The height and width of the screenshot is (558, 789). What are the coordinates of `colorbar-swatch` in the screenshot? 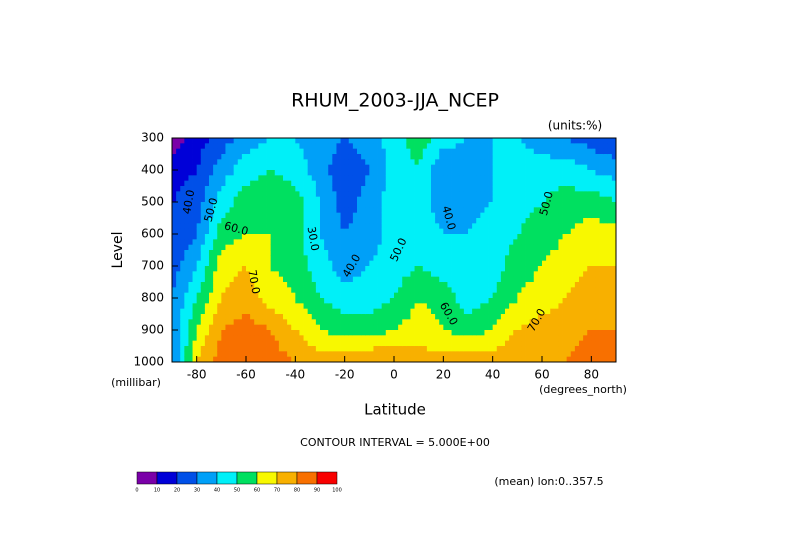 It's located at (147, 478).